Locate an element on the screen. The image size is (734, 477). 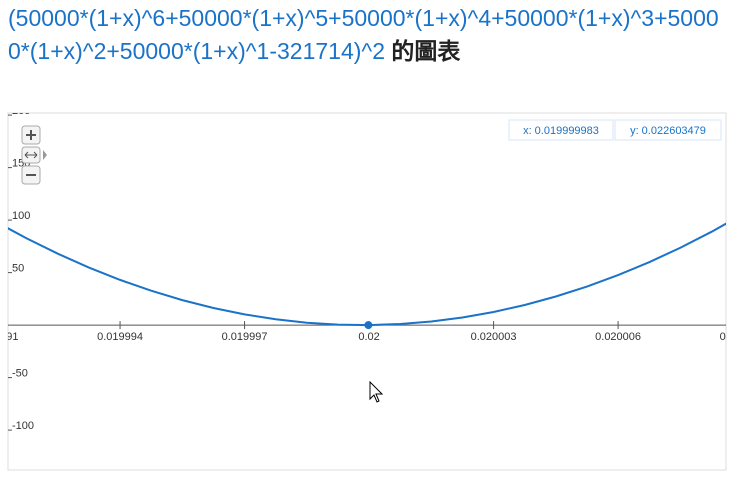
hover-box: x: 0.019999983 y: 0.022603479 is located at coordinates (615, 130).